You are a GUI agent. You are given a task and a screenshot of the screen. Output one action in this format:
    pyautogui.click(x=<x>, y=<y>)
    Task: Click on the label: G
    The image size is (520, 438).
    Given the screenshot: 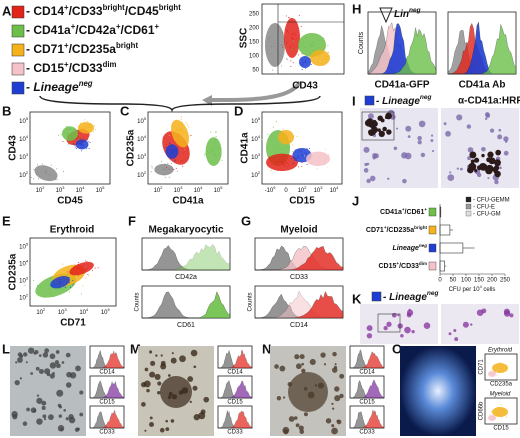 What is the action you would take?
    pyautogui.click(x=246, y=220)
    